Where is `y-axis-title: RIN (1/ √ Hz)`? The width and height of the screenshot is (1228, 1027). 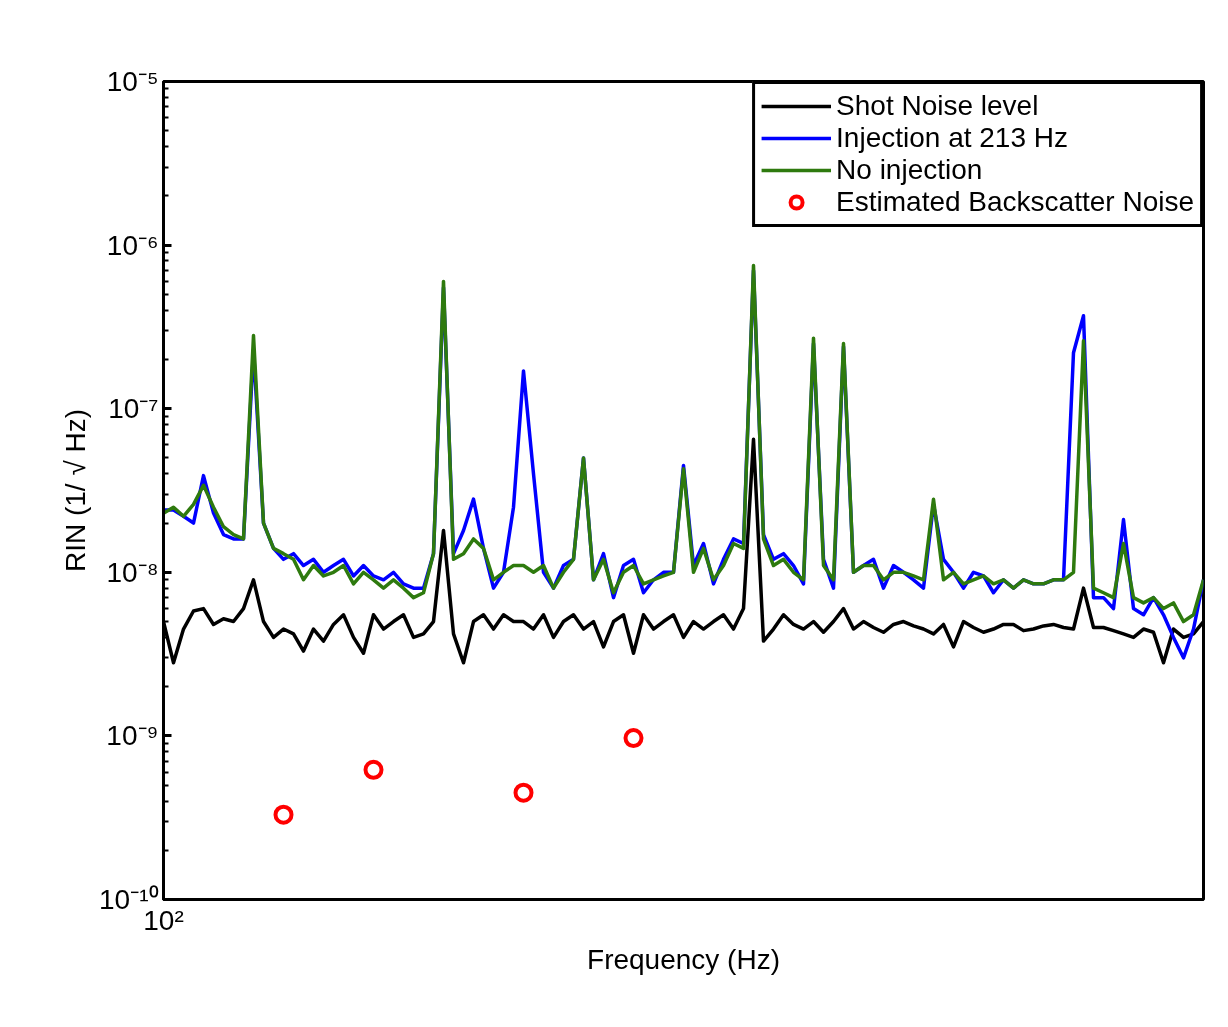
y-axis-title: RIN (1/ √ Hz) is located at coordinates (76, 490).